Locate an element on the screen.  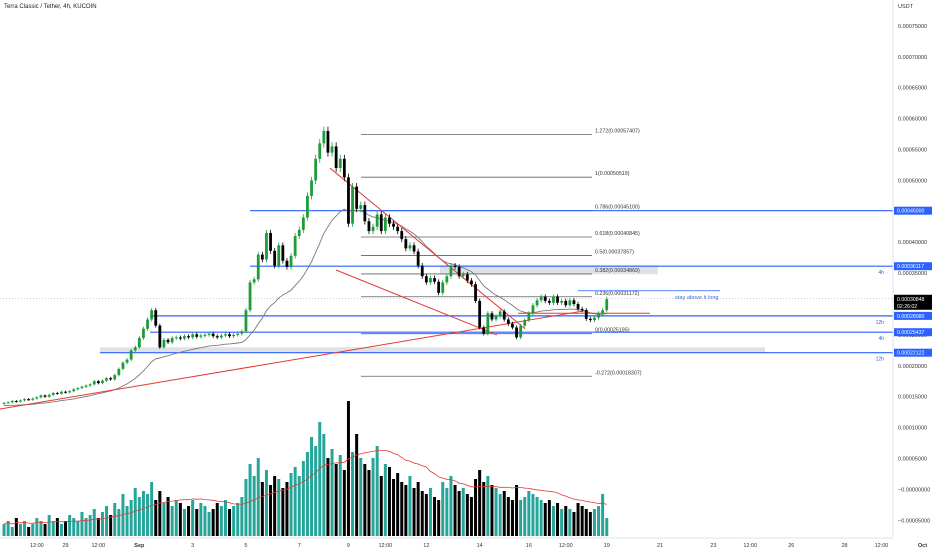
last-price-tag is located at coordinates (913, 302).